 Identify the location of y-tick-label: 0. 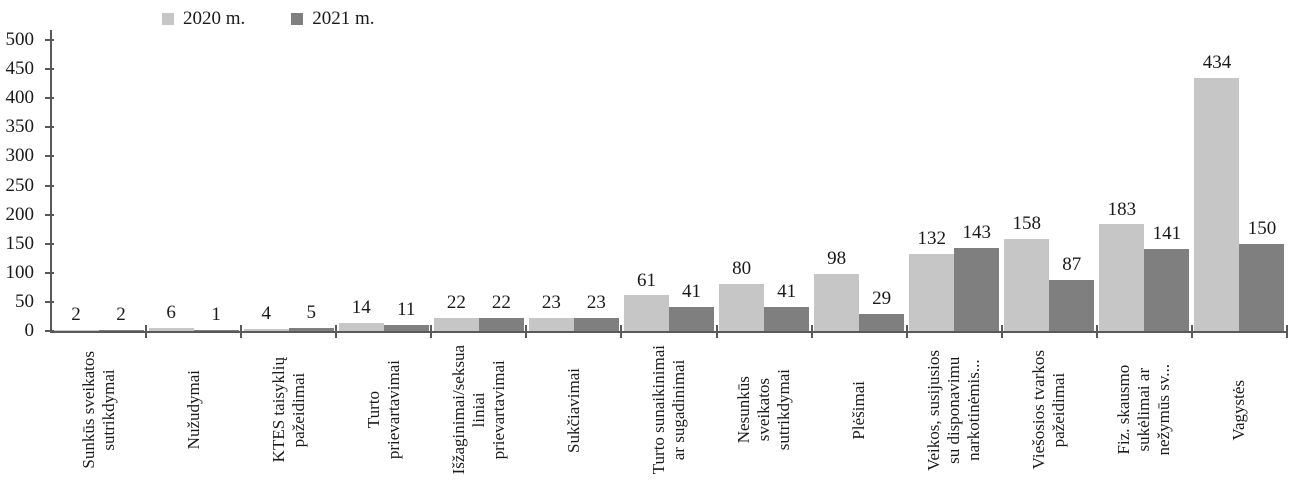
(29, 330).